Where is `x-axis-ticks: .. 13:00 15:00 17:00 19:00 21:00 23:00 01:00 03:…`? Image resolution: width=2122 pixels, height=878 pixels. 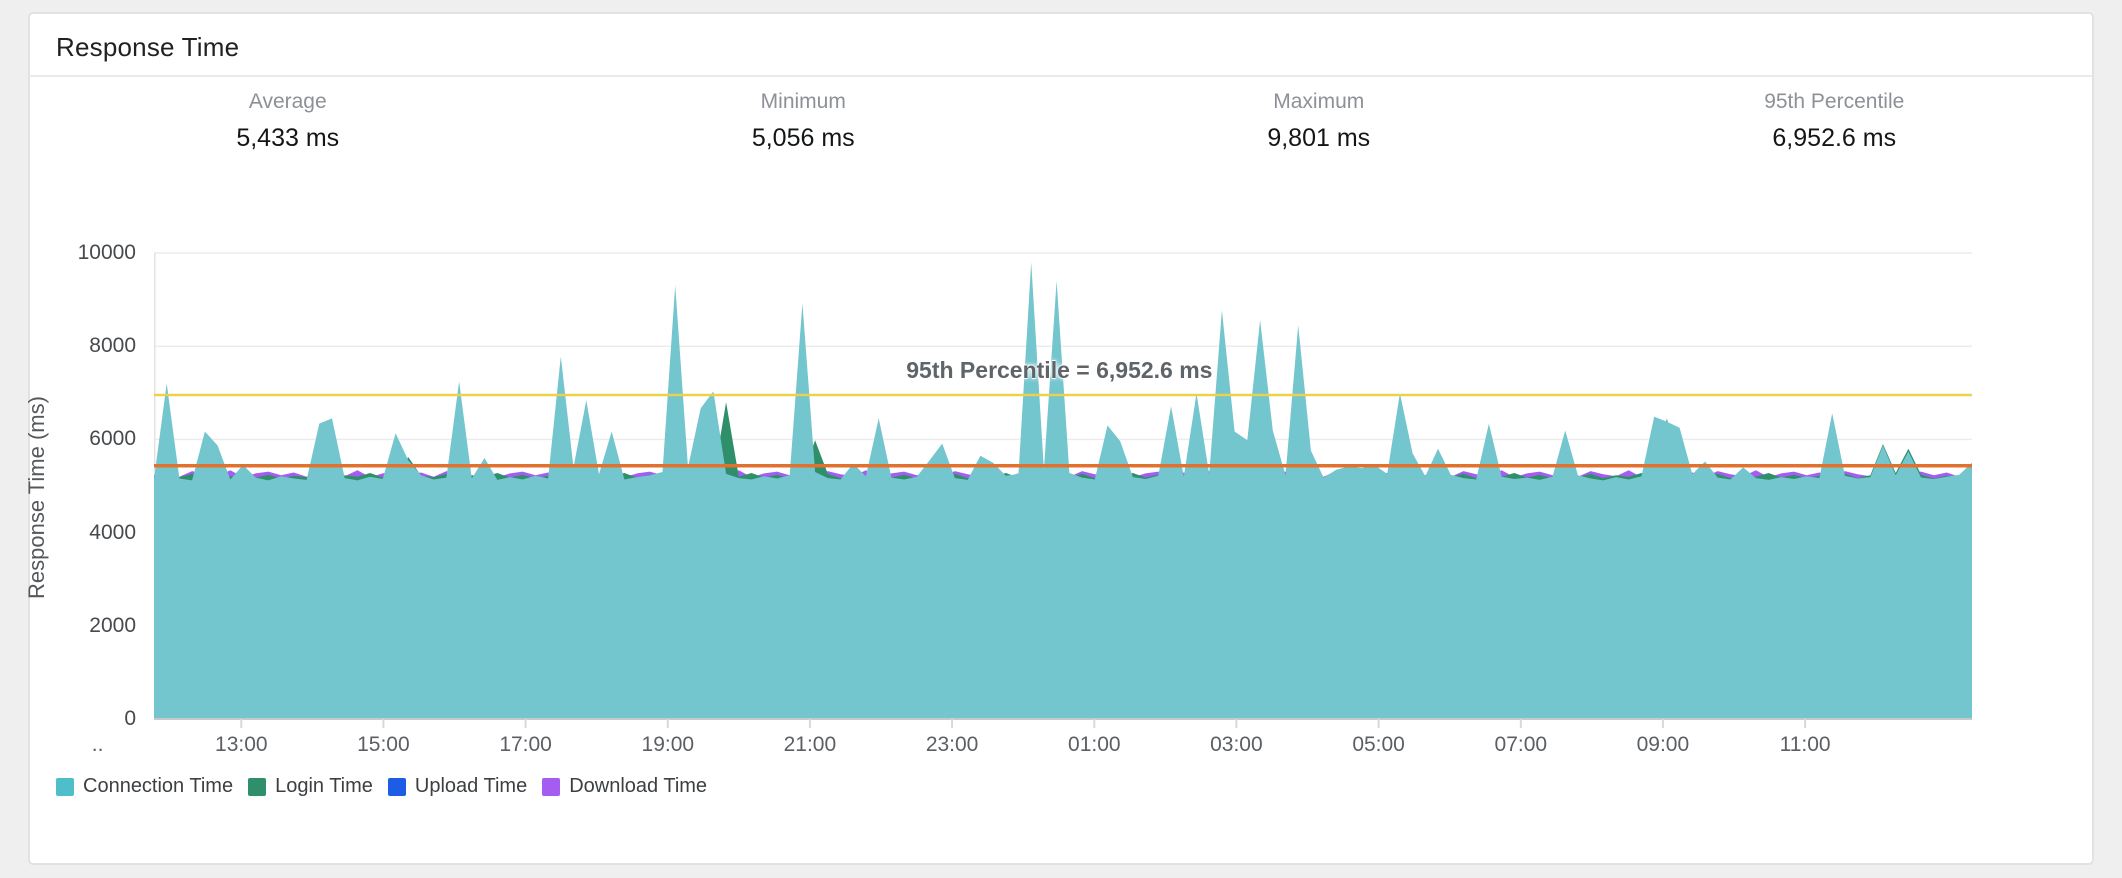
x-axis-ticks: .. 13:00 15:00 17:00 19:00 21:00 23:00 01:00 03:… is located at coordinates (1032, 749).